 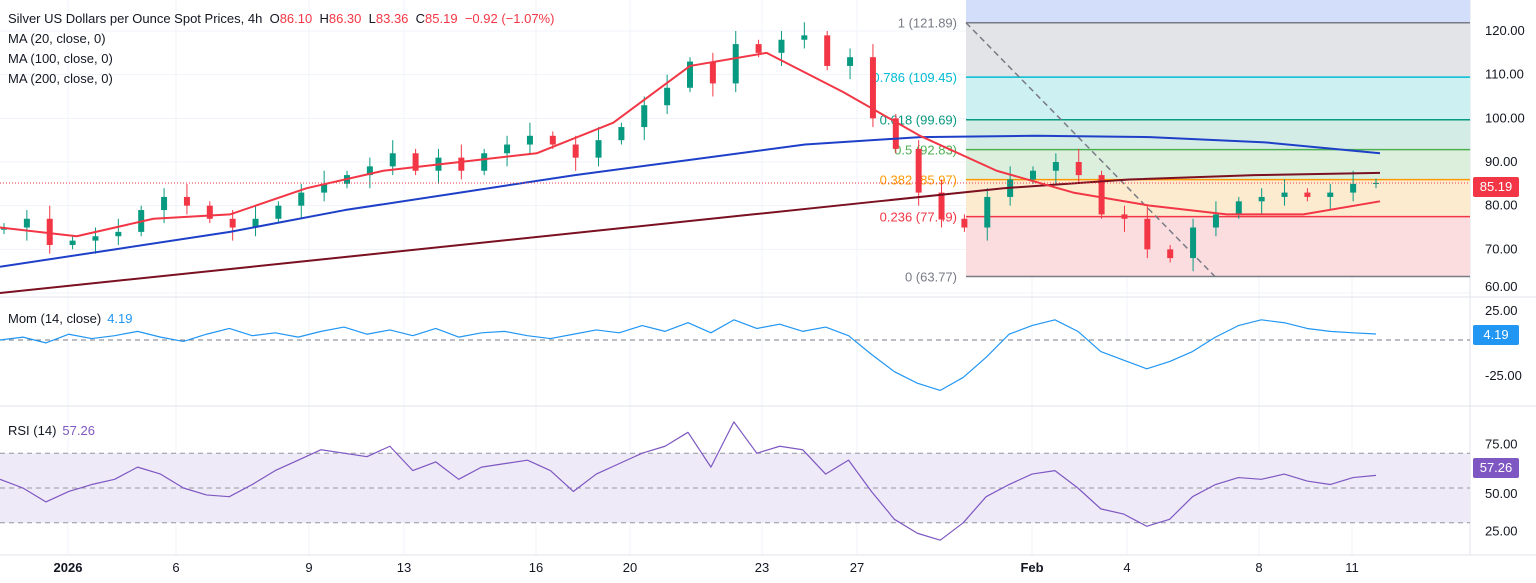 I want to click on momentum-legend: Mom (14, close) 4.19, so click(x=70, y=318).